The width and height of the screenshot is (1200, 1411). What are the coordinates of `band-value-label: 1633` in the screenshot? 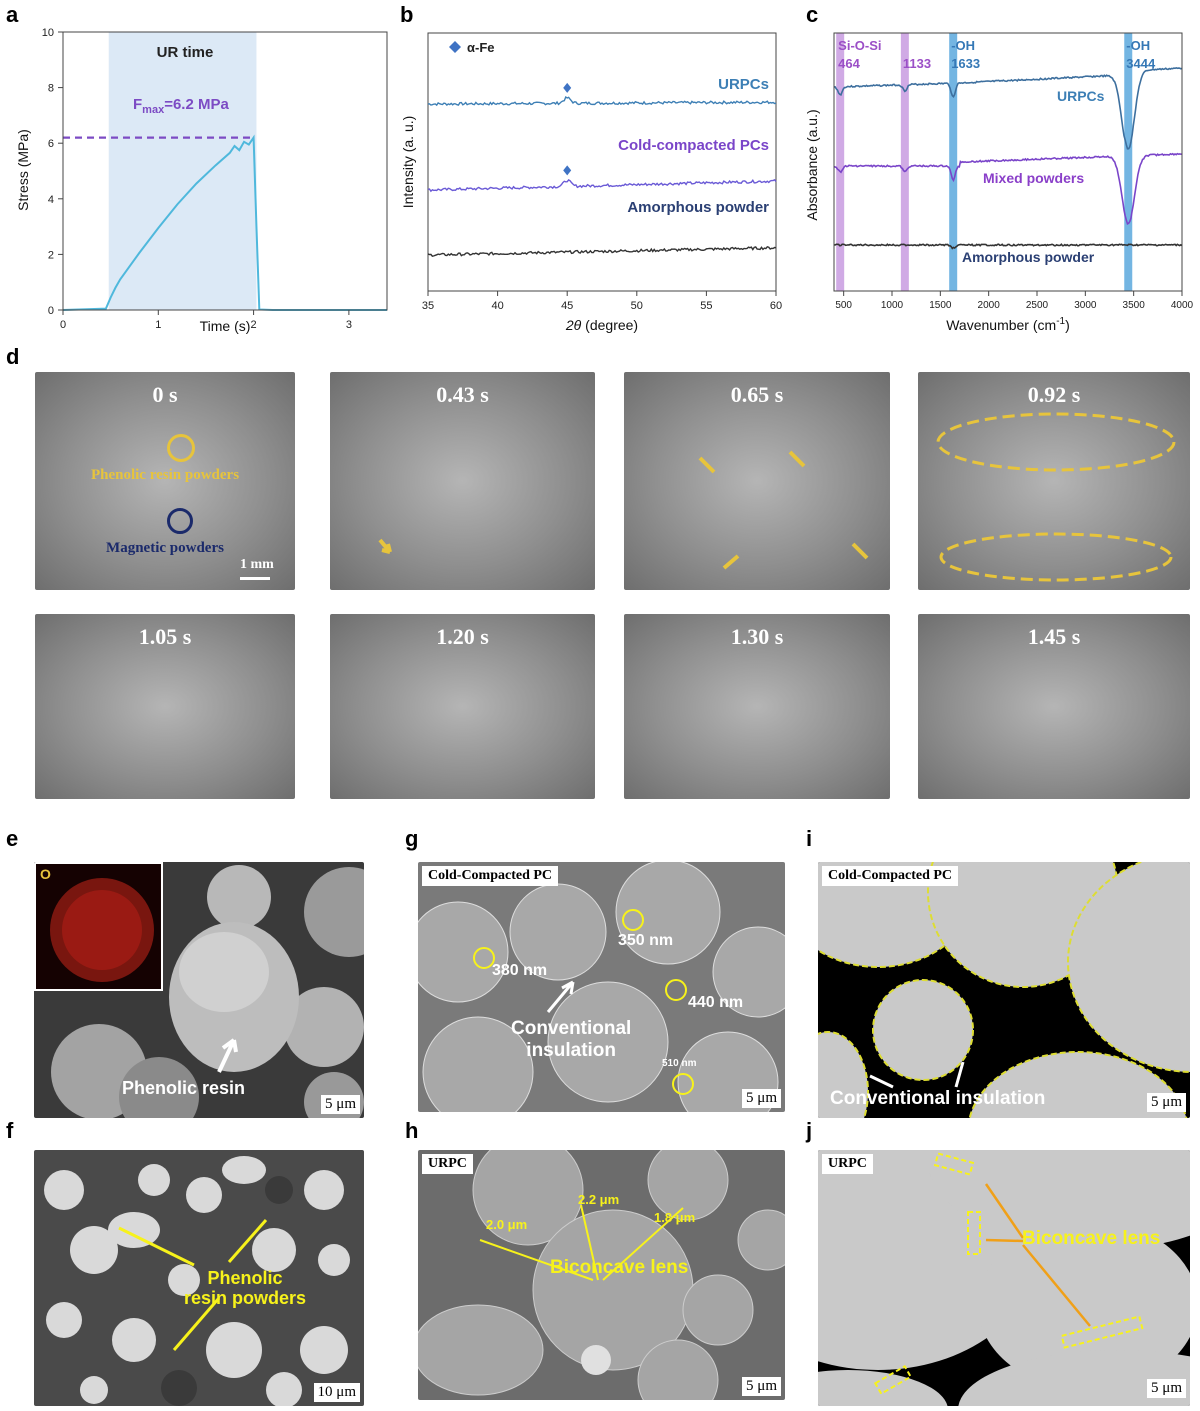 It's located at (965, 63).